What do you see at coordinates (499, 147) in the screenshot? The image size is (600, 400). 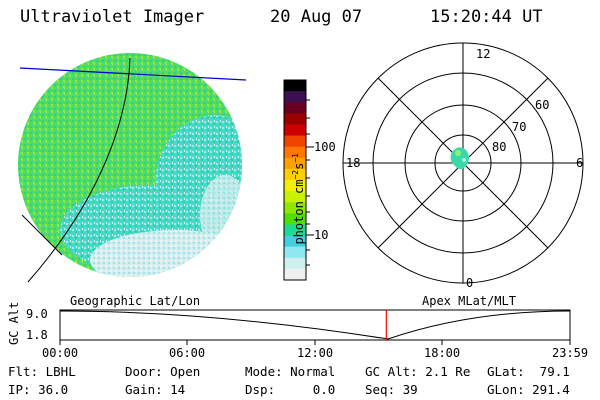 I see `lat-80-label: 80` at bounding box center [499, 147].